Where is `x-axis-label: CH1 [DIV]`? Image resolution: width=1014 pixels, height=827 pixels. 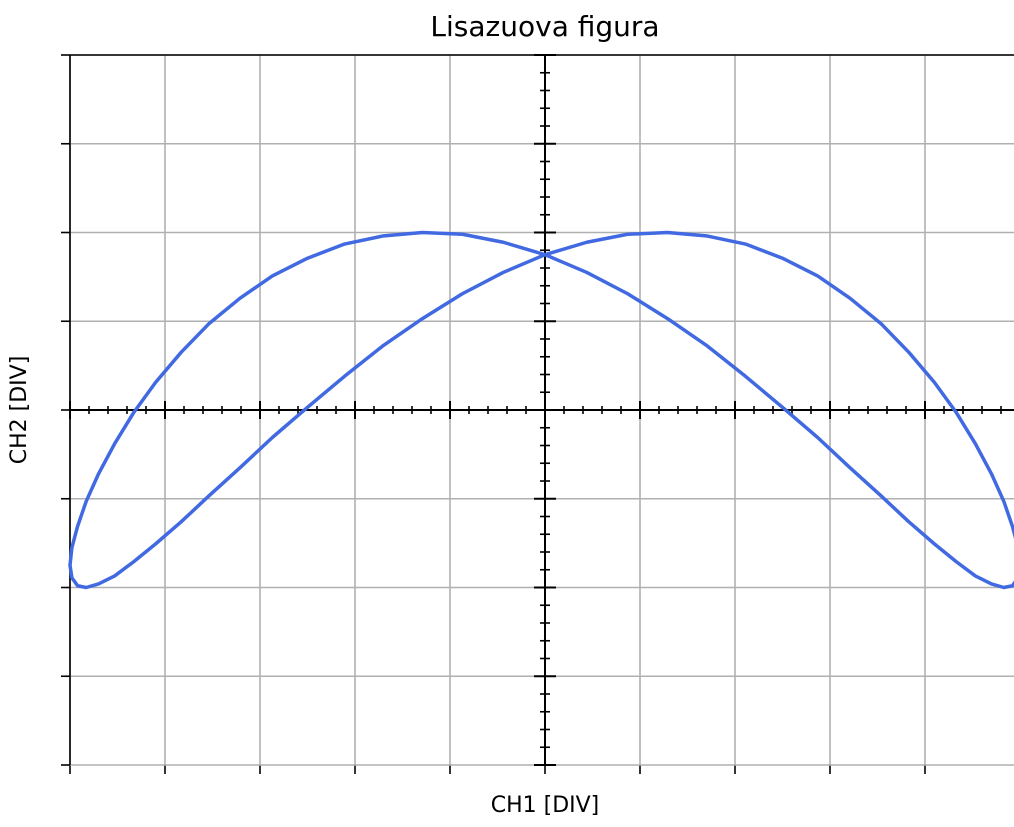 x-axis-label: CH1 [DIV] is located at coordinates (545, 805).